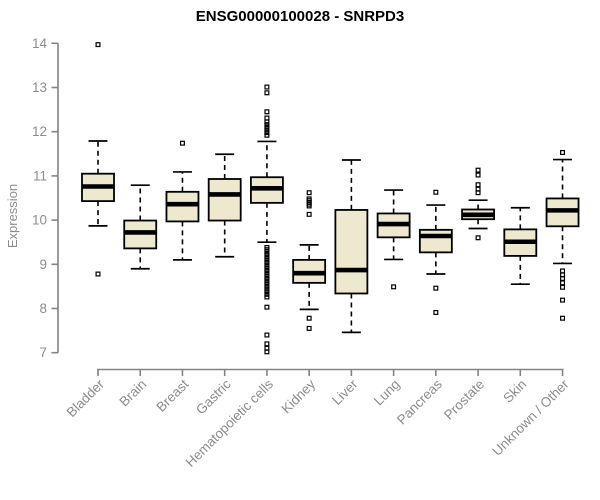 The height and width of the screenshot is (500, 600). What do you see at coordinates (213, 396) in the screenshot?
I see `x-tick-label: Gastric` at bounding box center [213, 396].